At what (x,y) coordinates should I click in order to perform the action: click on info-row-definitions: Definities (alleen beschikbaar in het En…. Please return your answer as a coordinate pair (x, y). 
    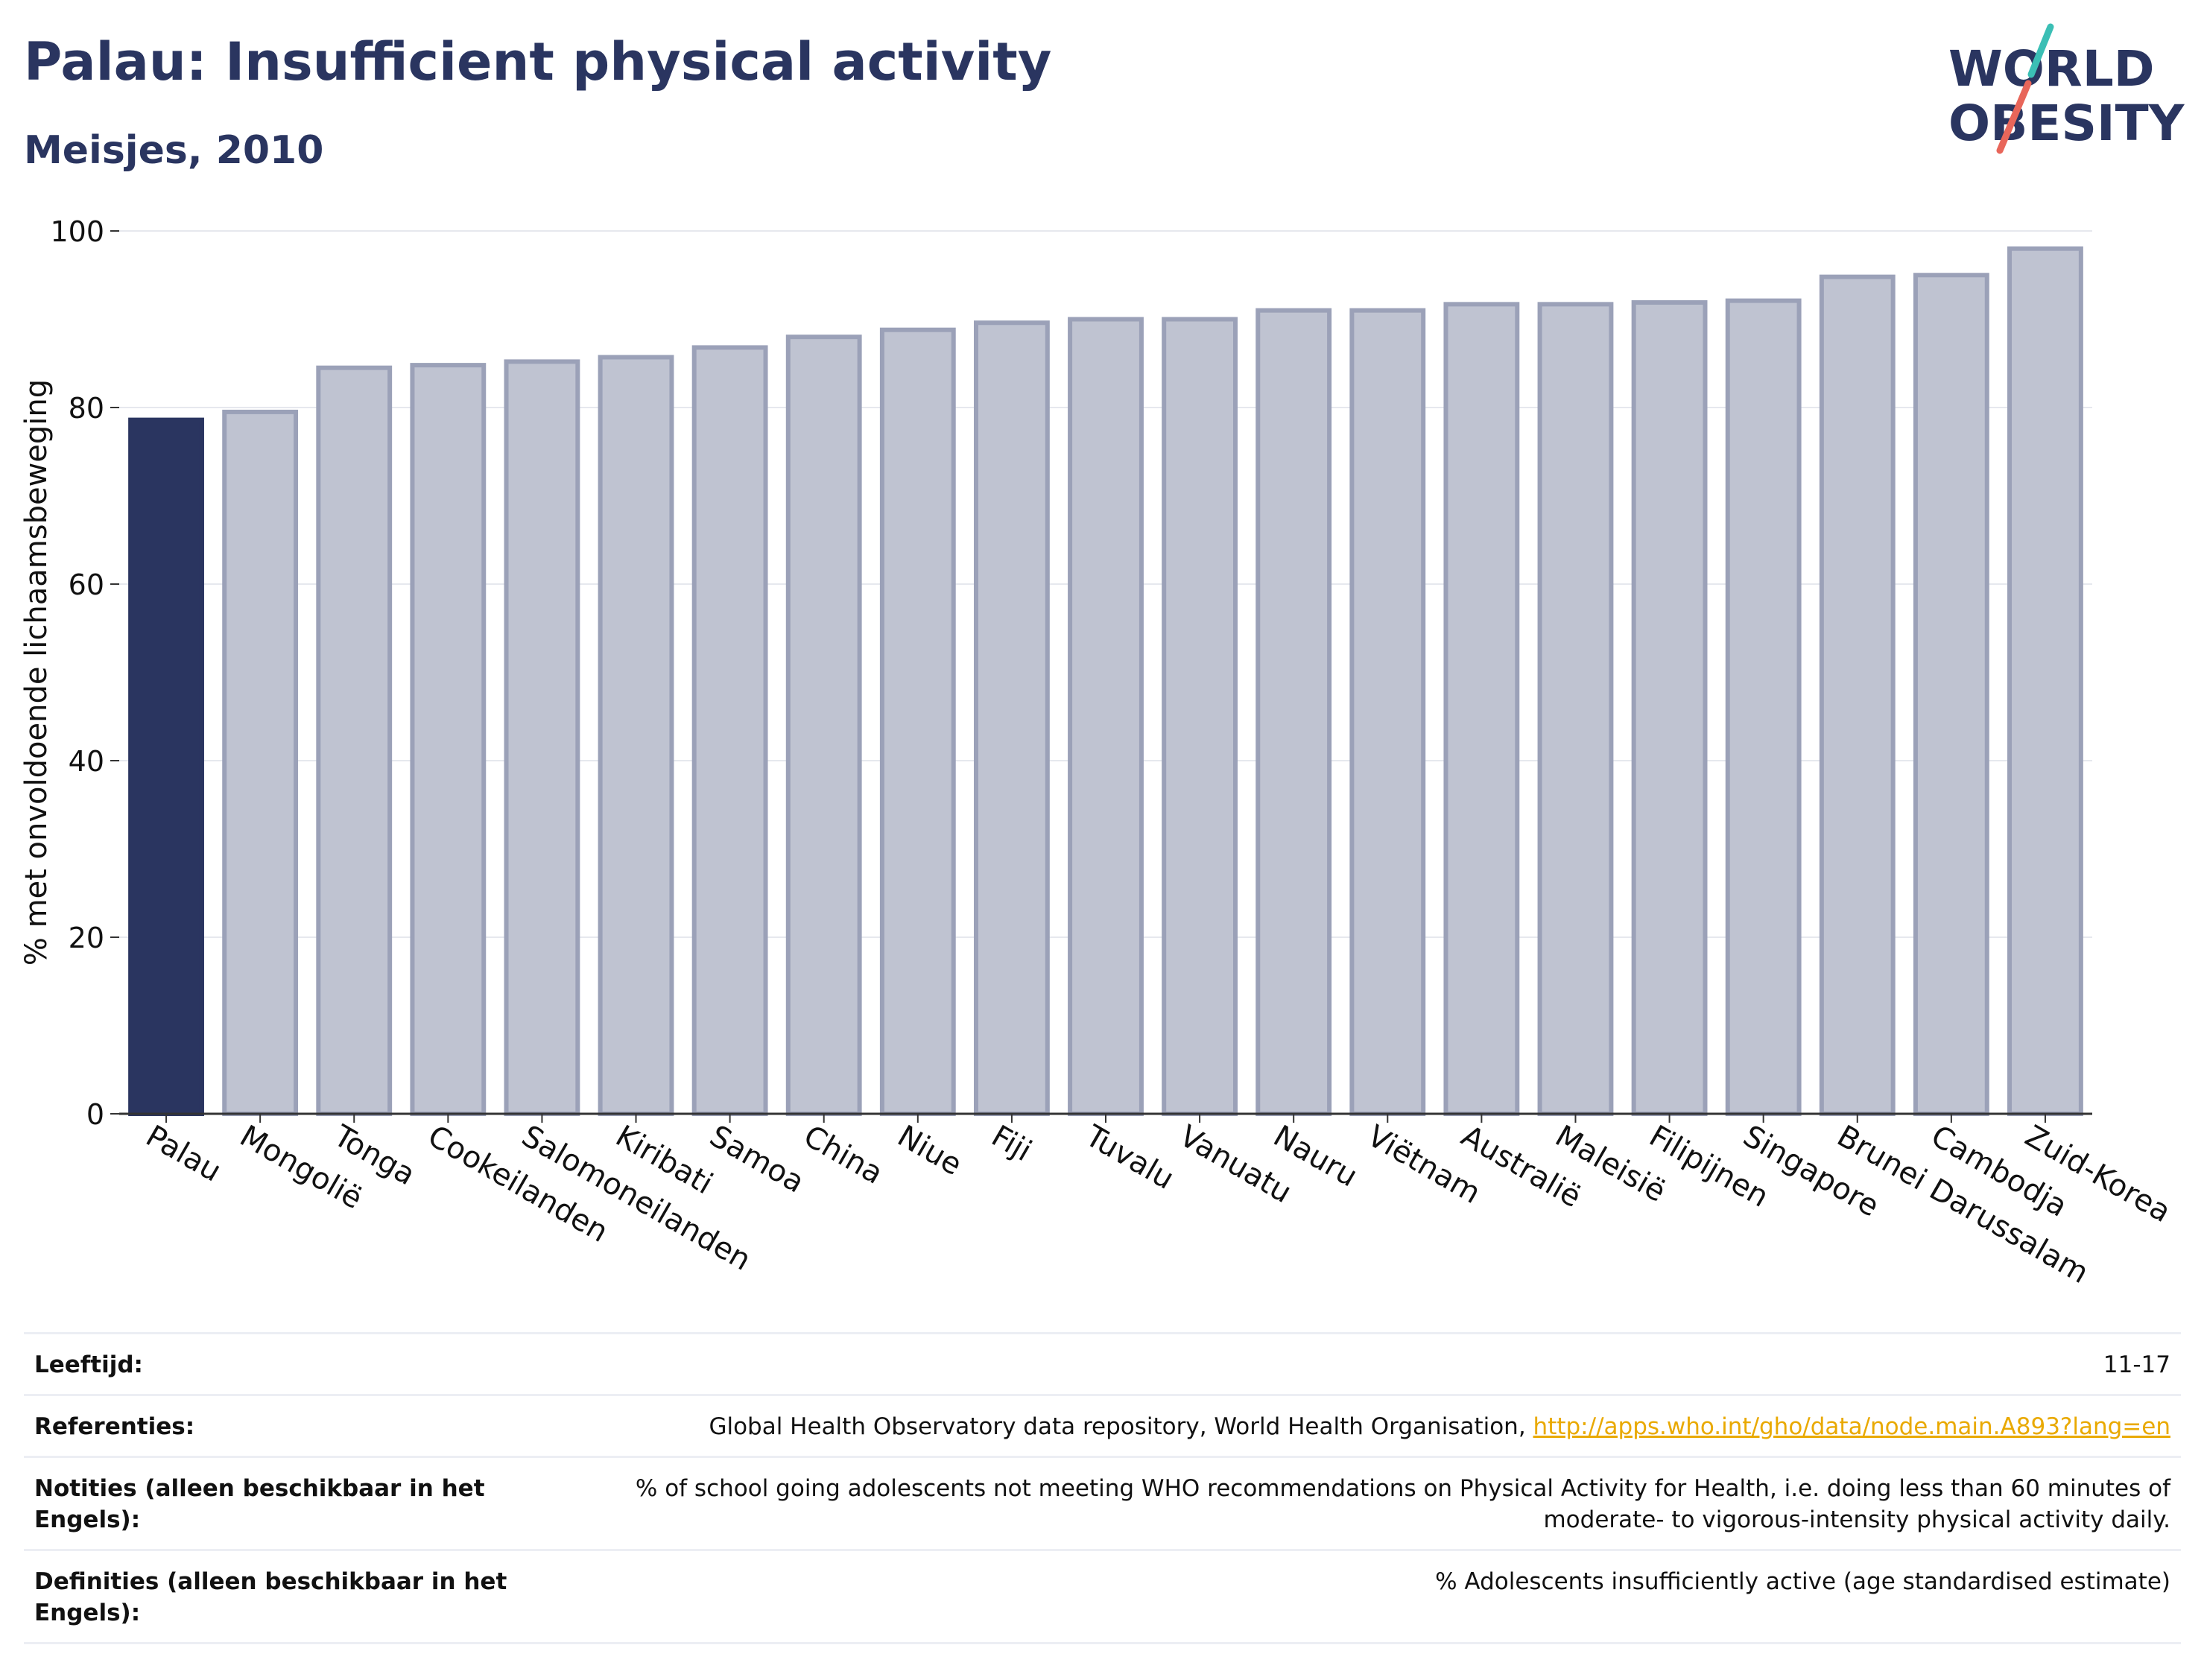
    Looking at the image, I should click on (1102, 1596).